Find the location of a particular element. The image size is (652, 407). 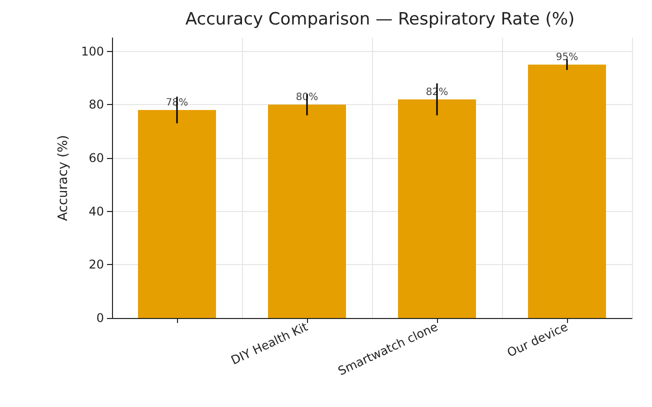

y-tick-label: 60 is located at coordinates (96, 158).